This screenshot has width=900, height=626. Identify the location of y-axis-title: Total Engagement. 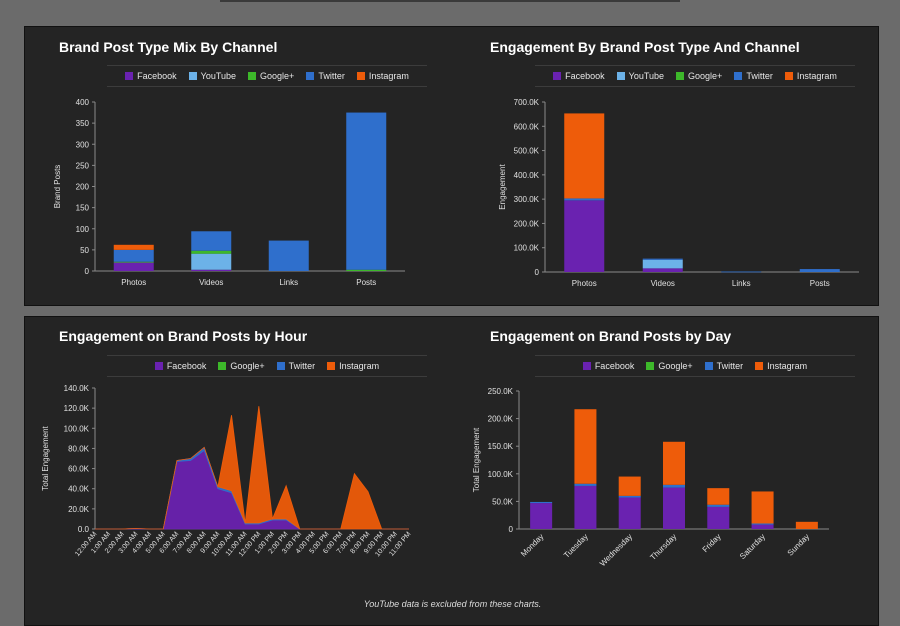
(476, 459).